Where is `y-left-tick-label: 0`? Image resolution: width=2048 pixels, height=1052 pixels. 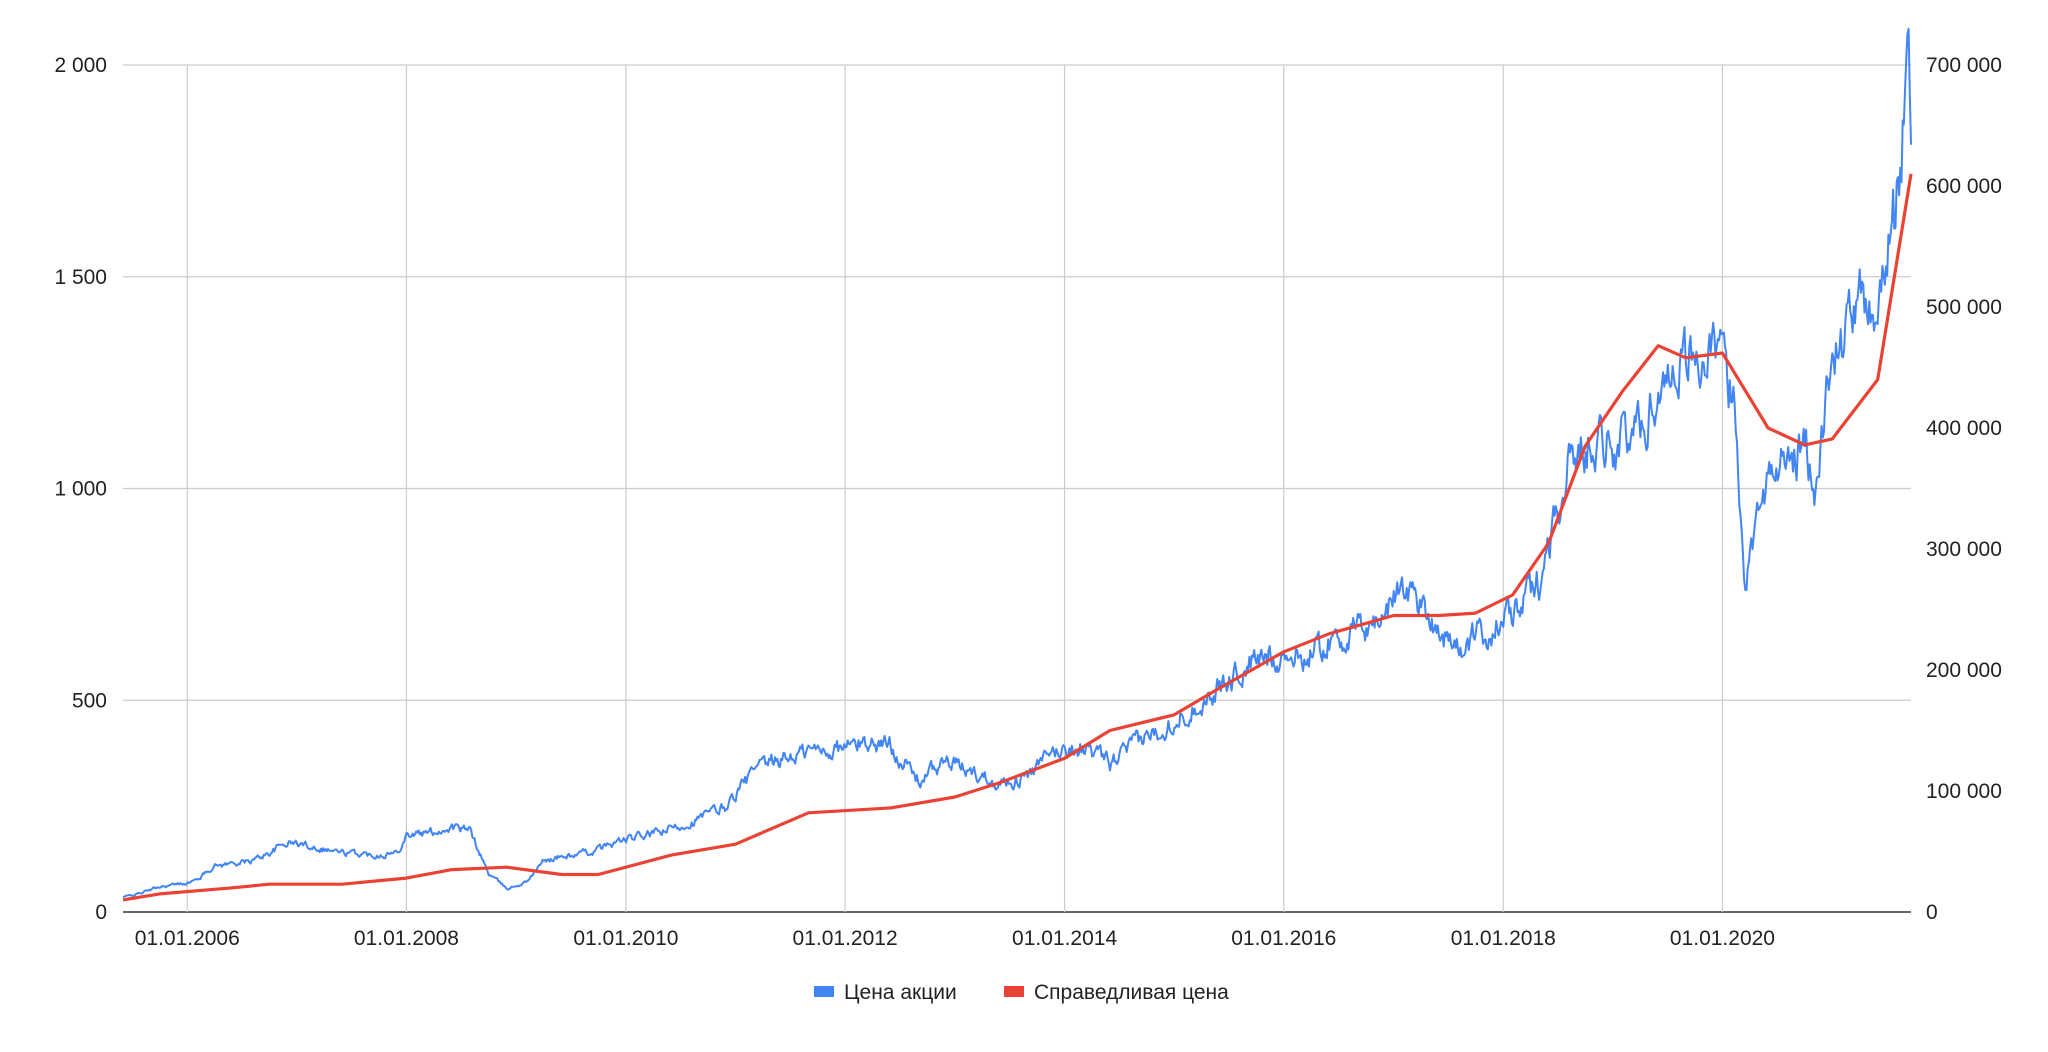
y-left-tick-label: 0 is located at coordinates (101, 912).